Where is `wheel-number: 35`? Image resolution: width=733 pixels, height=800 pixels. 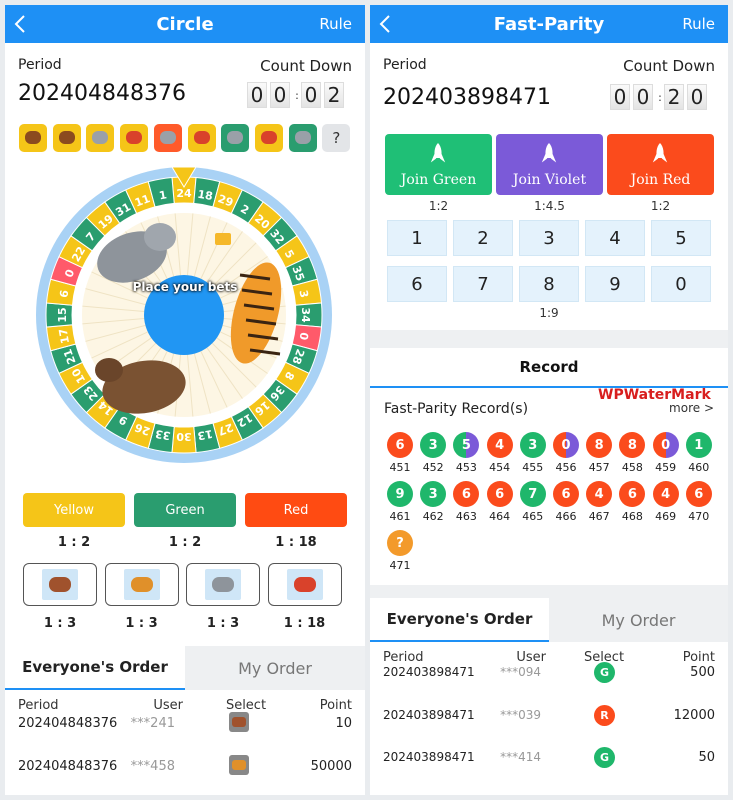
wheel-number: 35 is located at coordinates (297, 273).